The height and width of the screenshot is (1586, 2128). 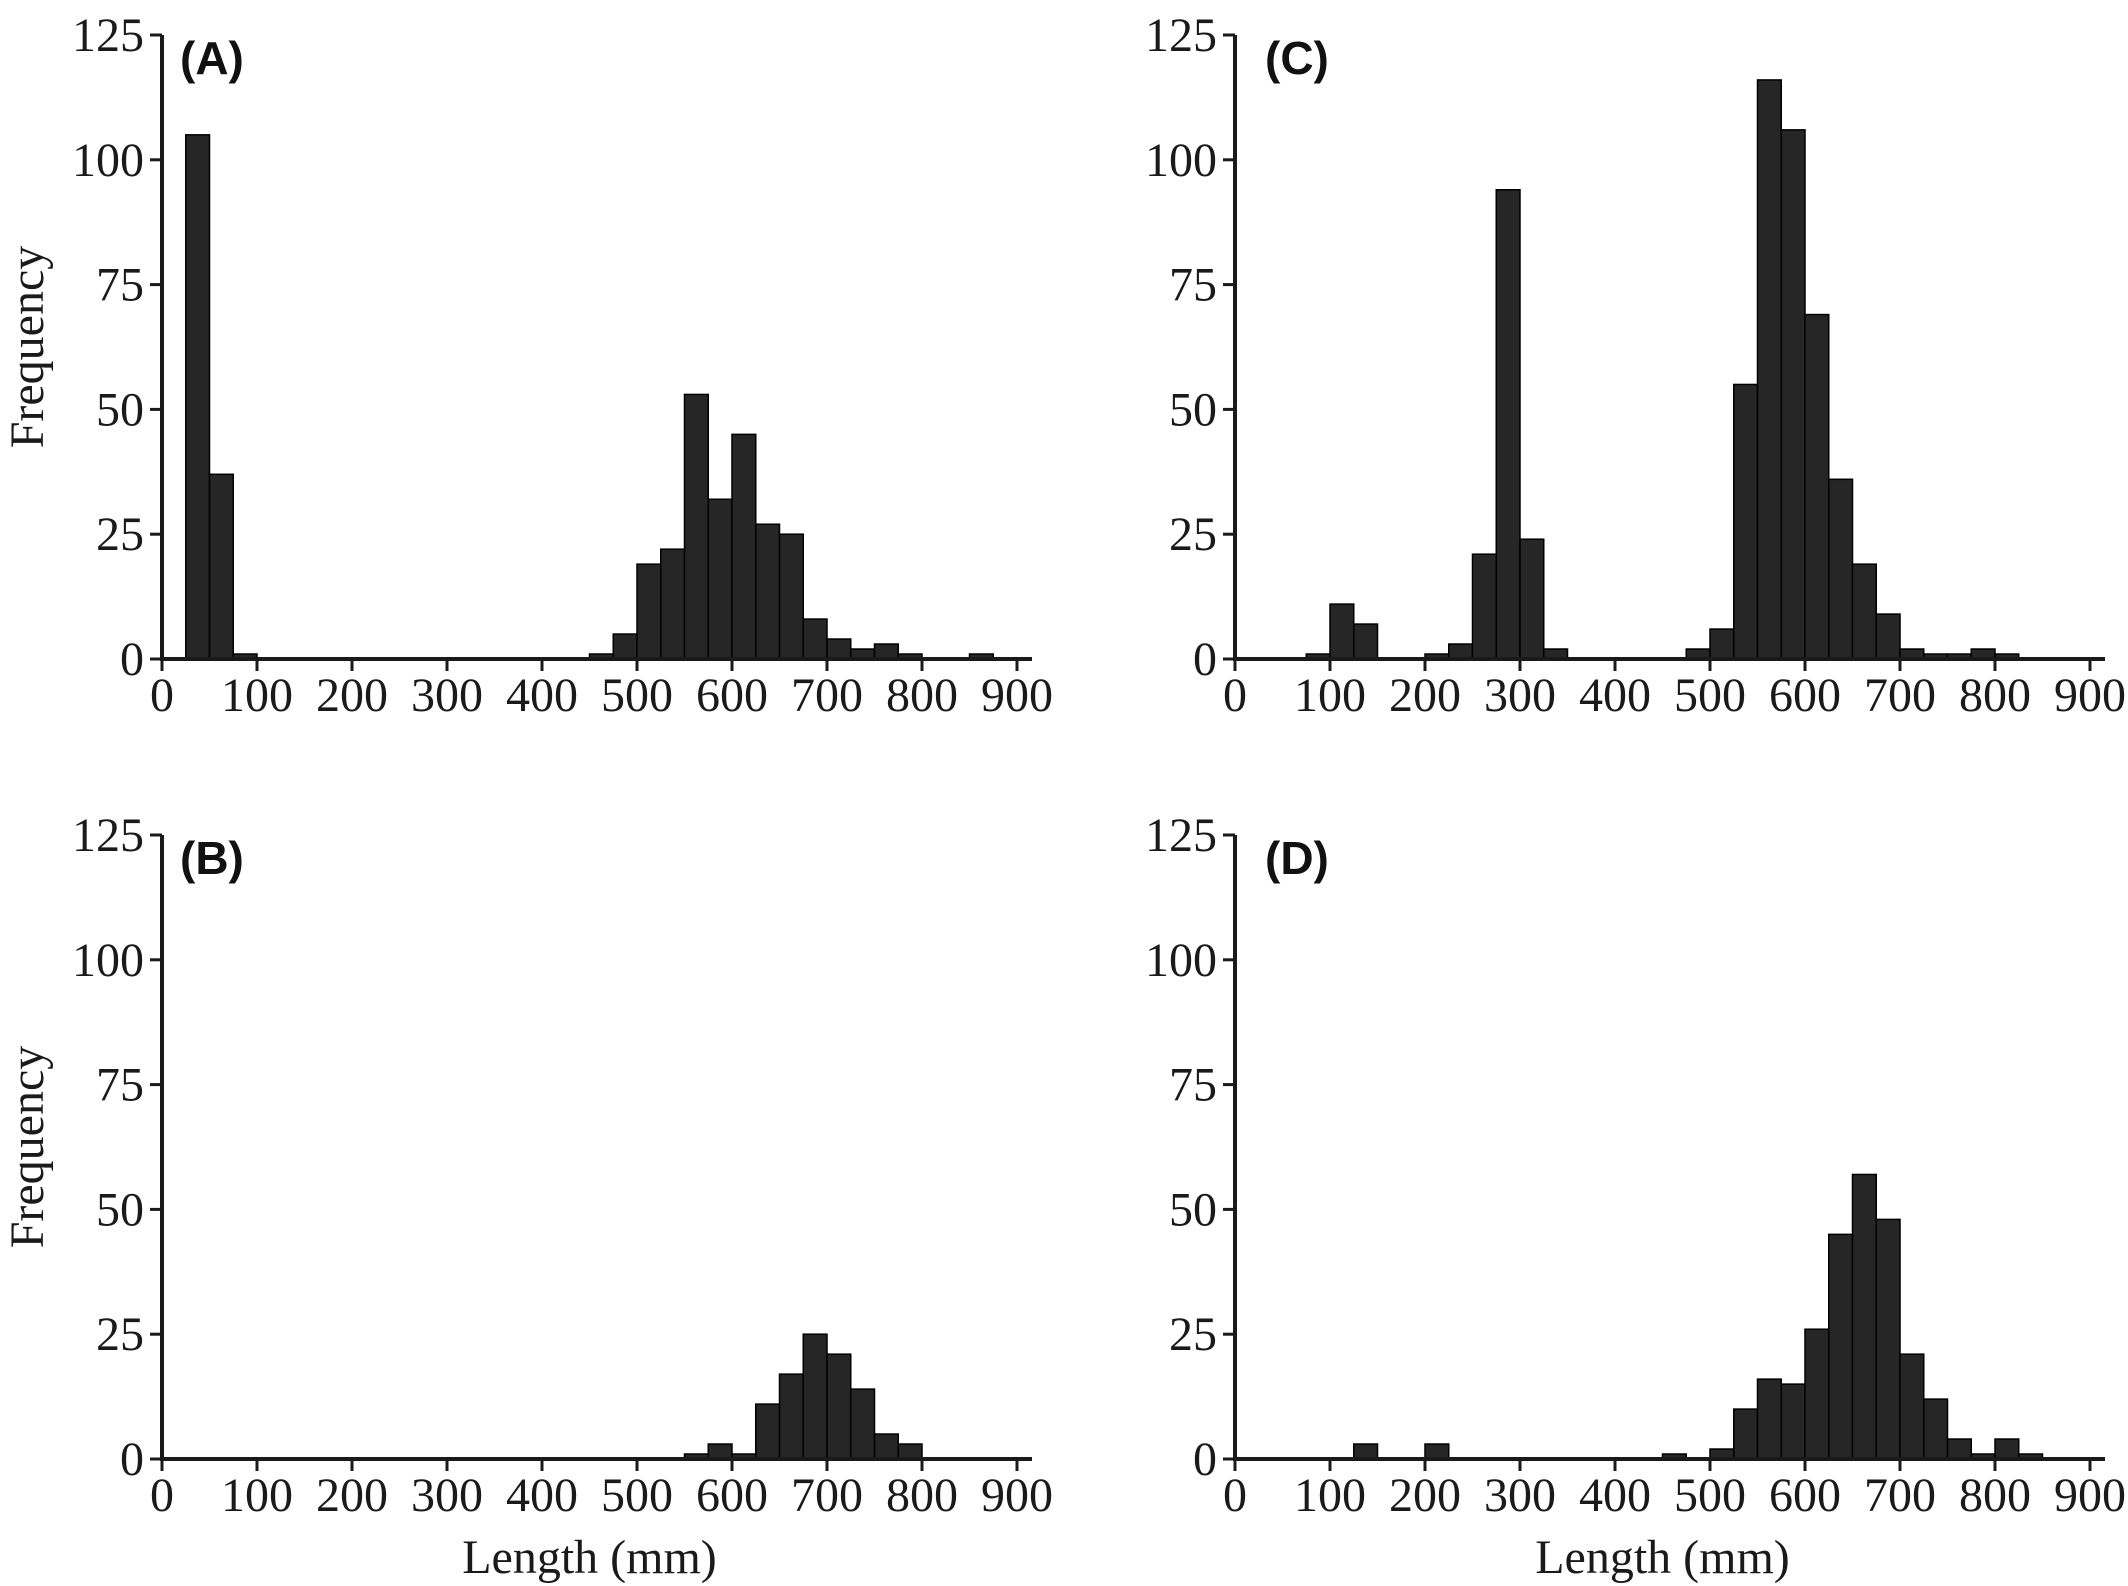 I want to click on panel-label: (D), so click(x=1297, y=858).